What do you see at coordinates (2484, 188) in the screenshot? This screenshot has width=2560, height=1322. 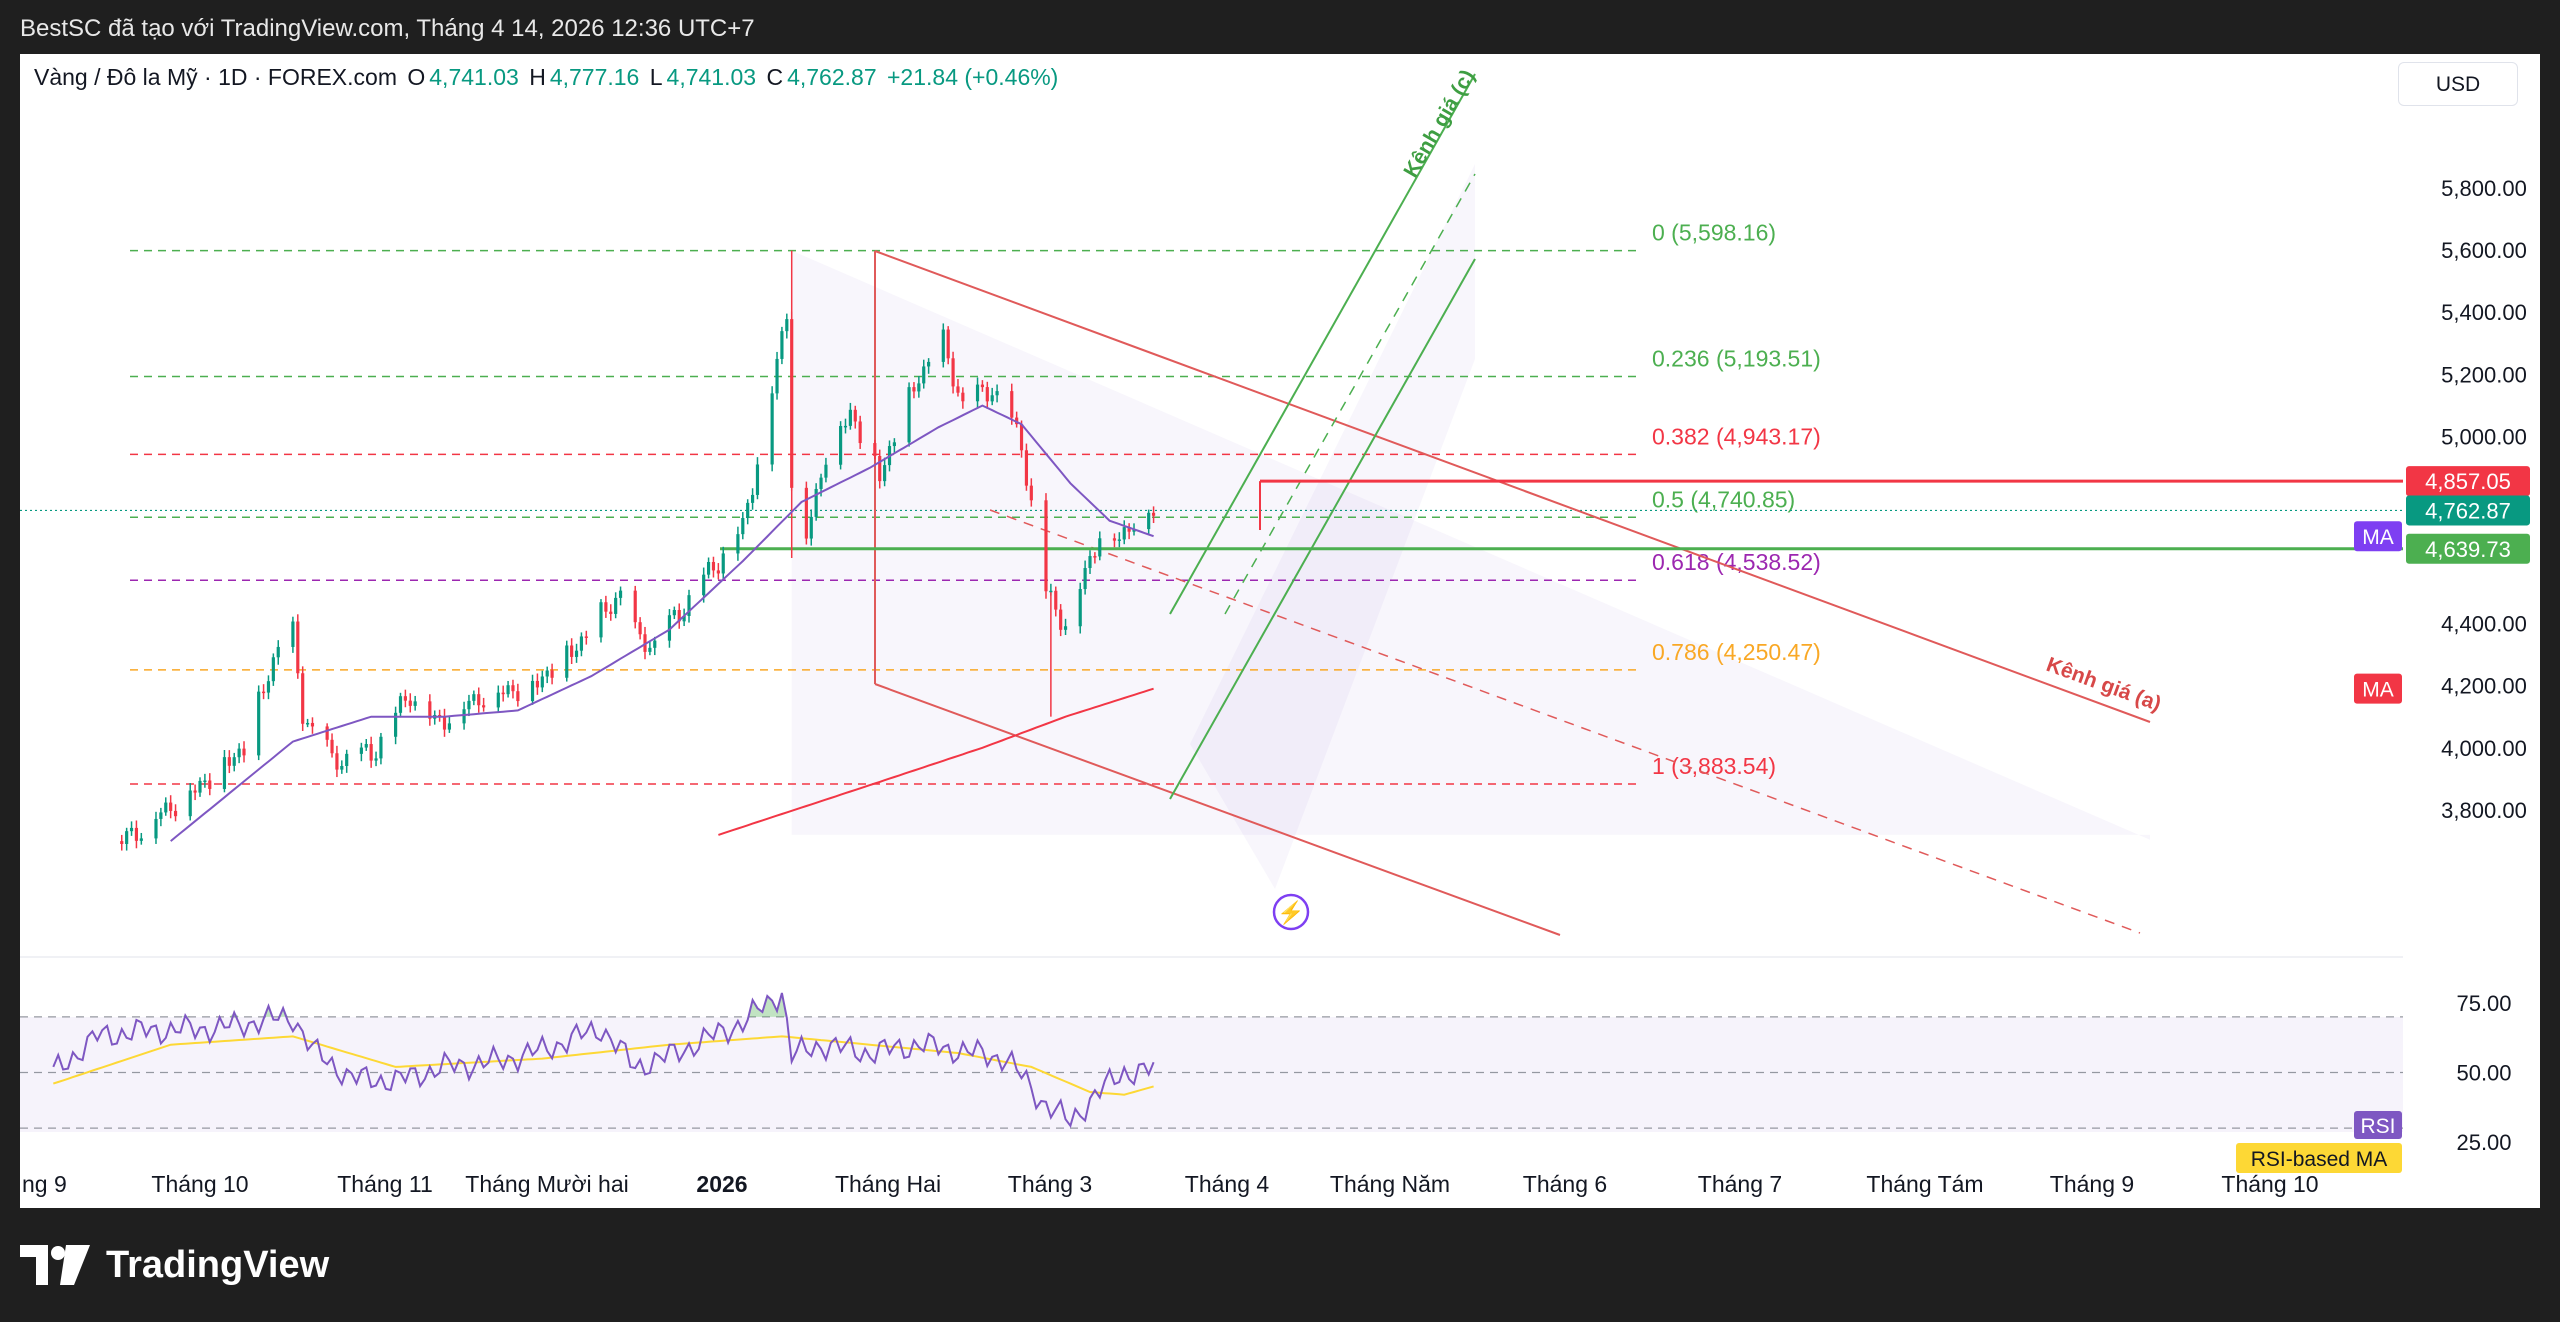 I see `y-tick-0: 5,800.00` at bounding box center [2484, 188].